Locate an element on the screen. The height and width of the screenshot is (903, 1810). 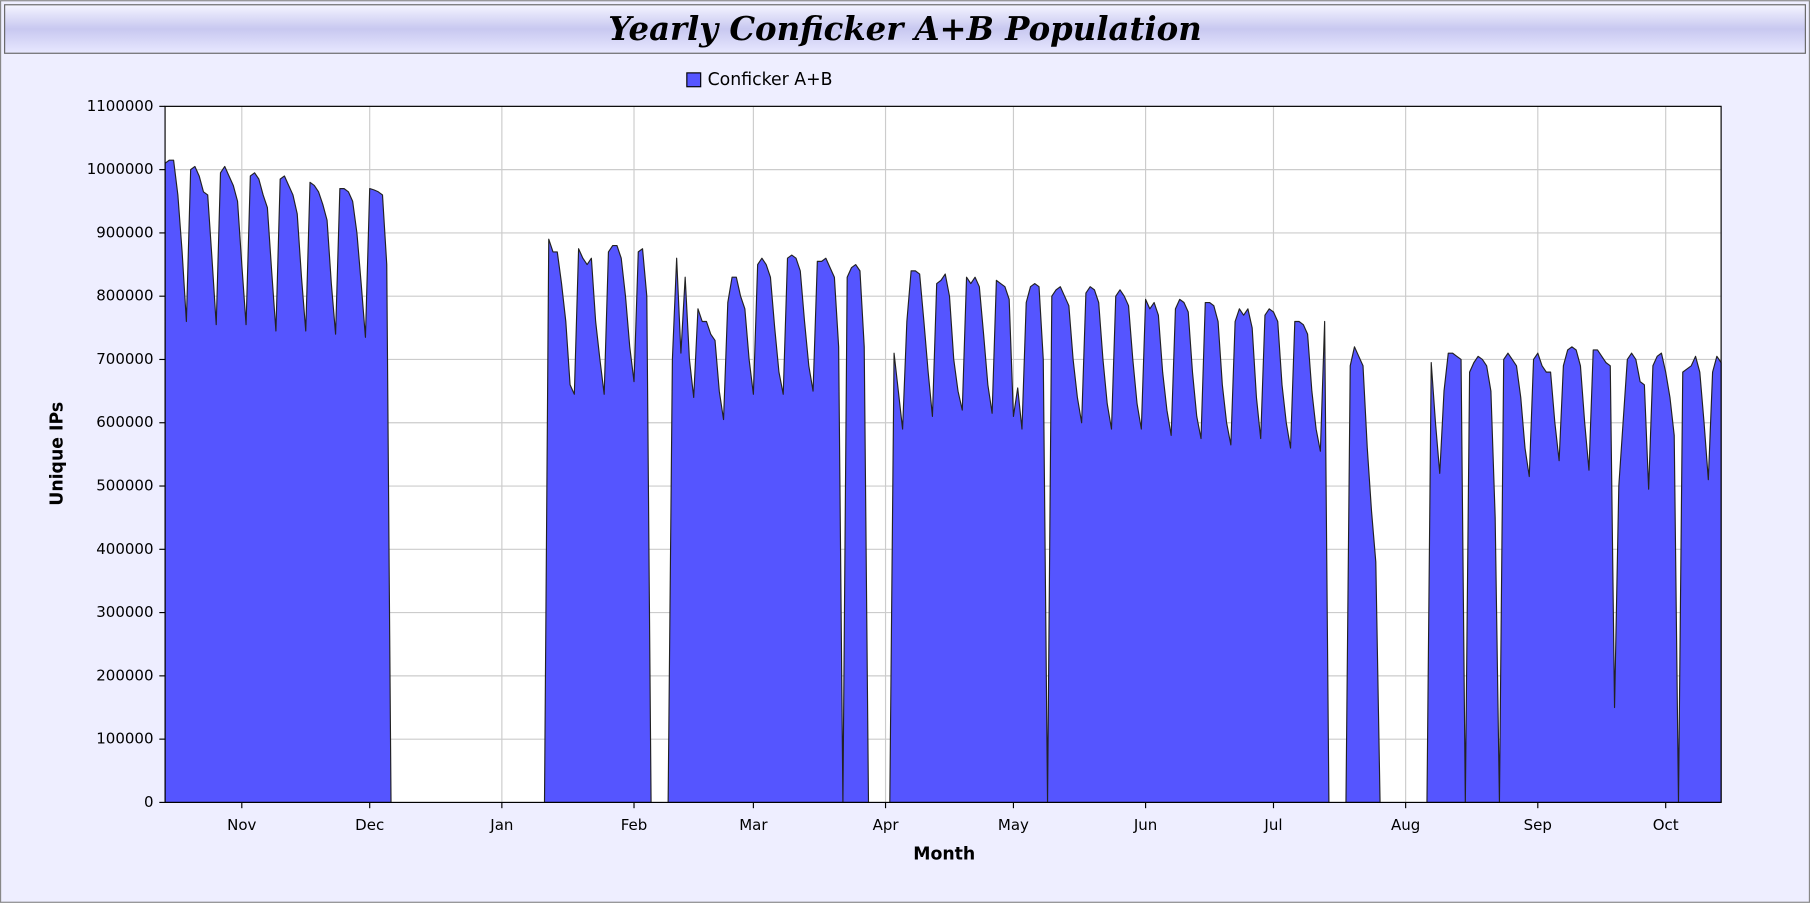
y-tick-label: 800000 is located at coordinates (124, 296).